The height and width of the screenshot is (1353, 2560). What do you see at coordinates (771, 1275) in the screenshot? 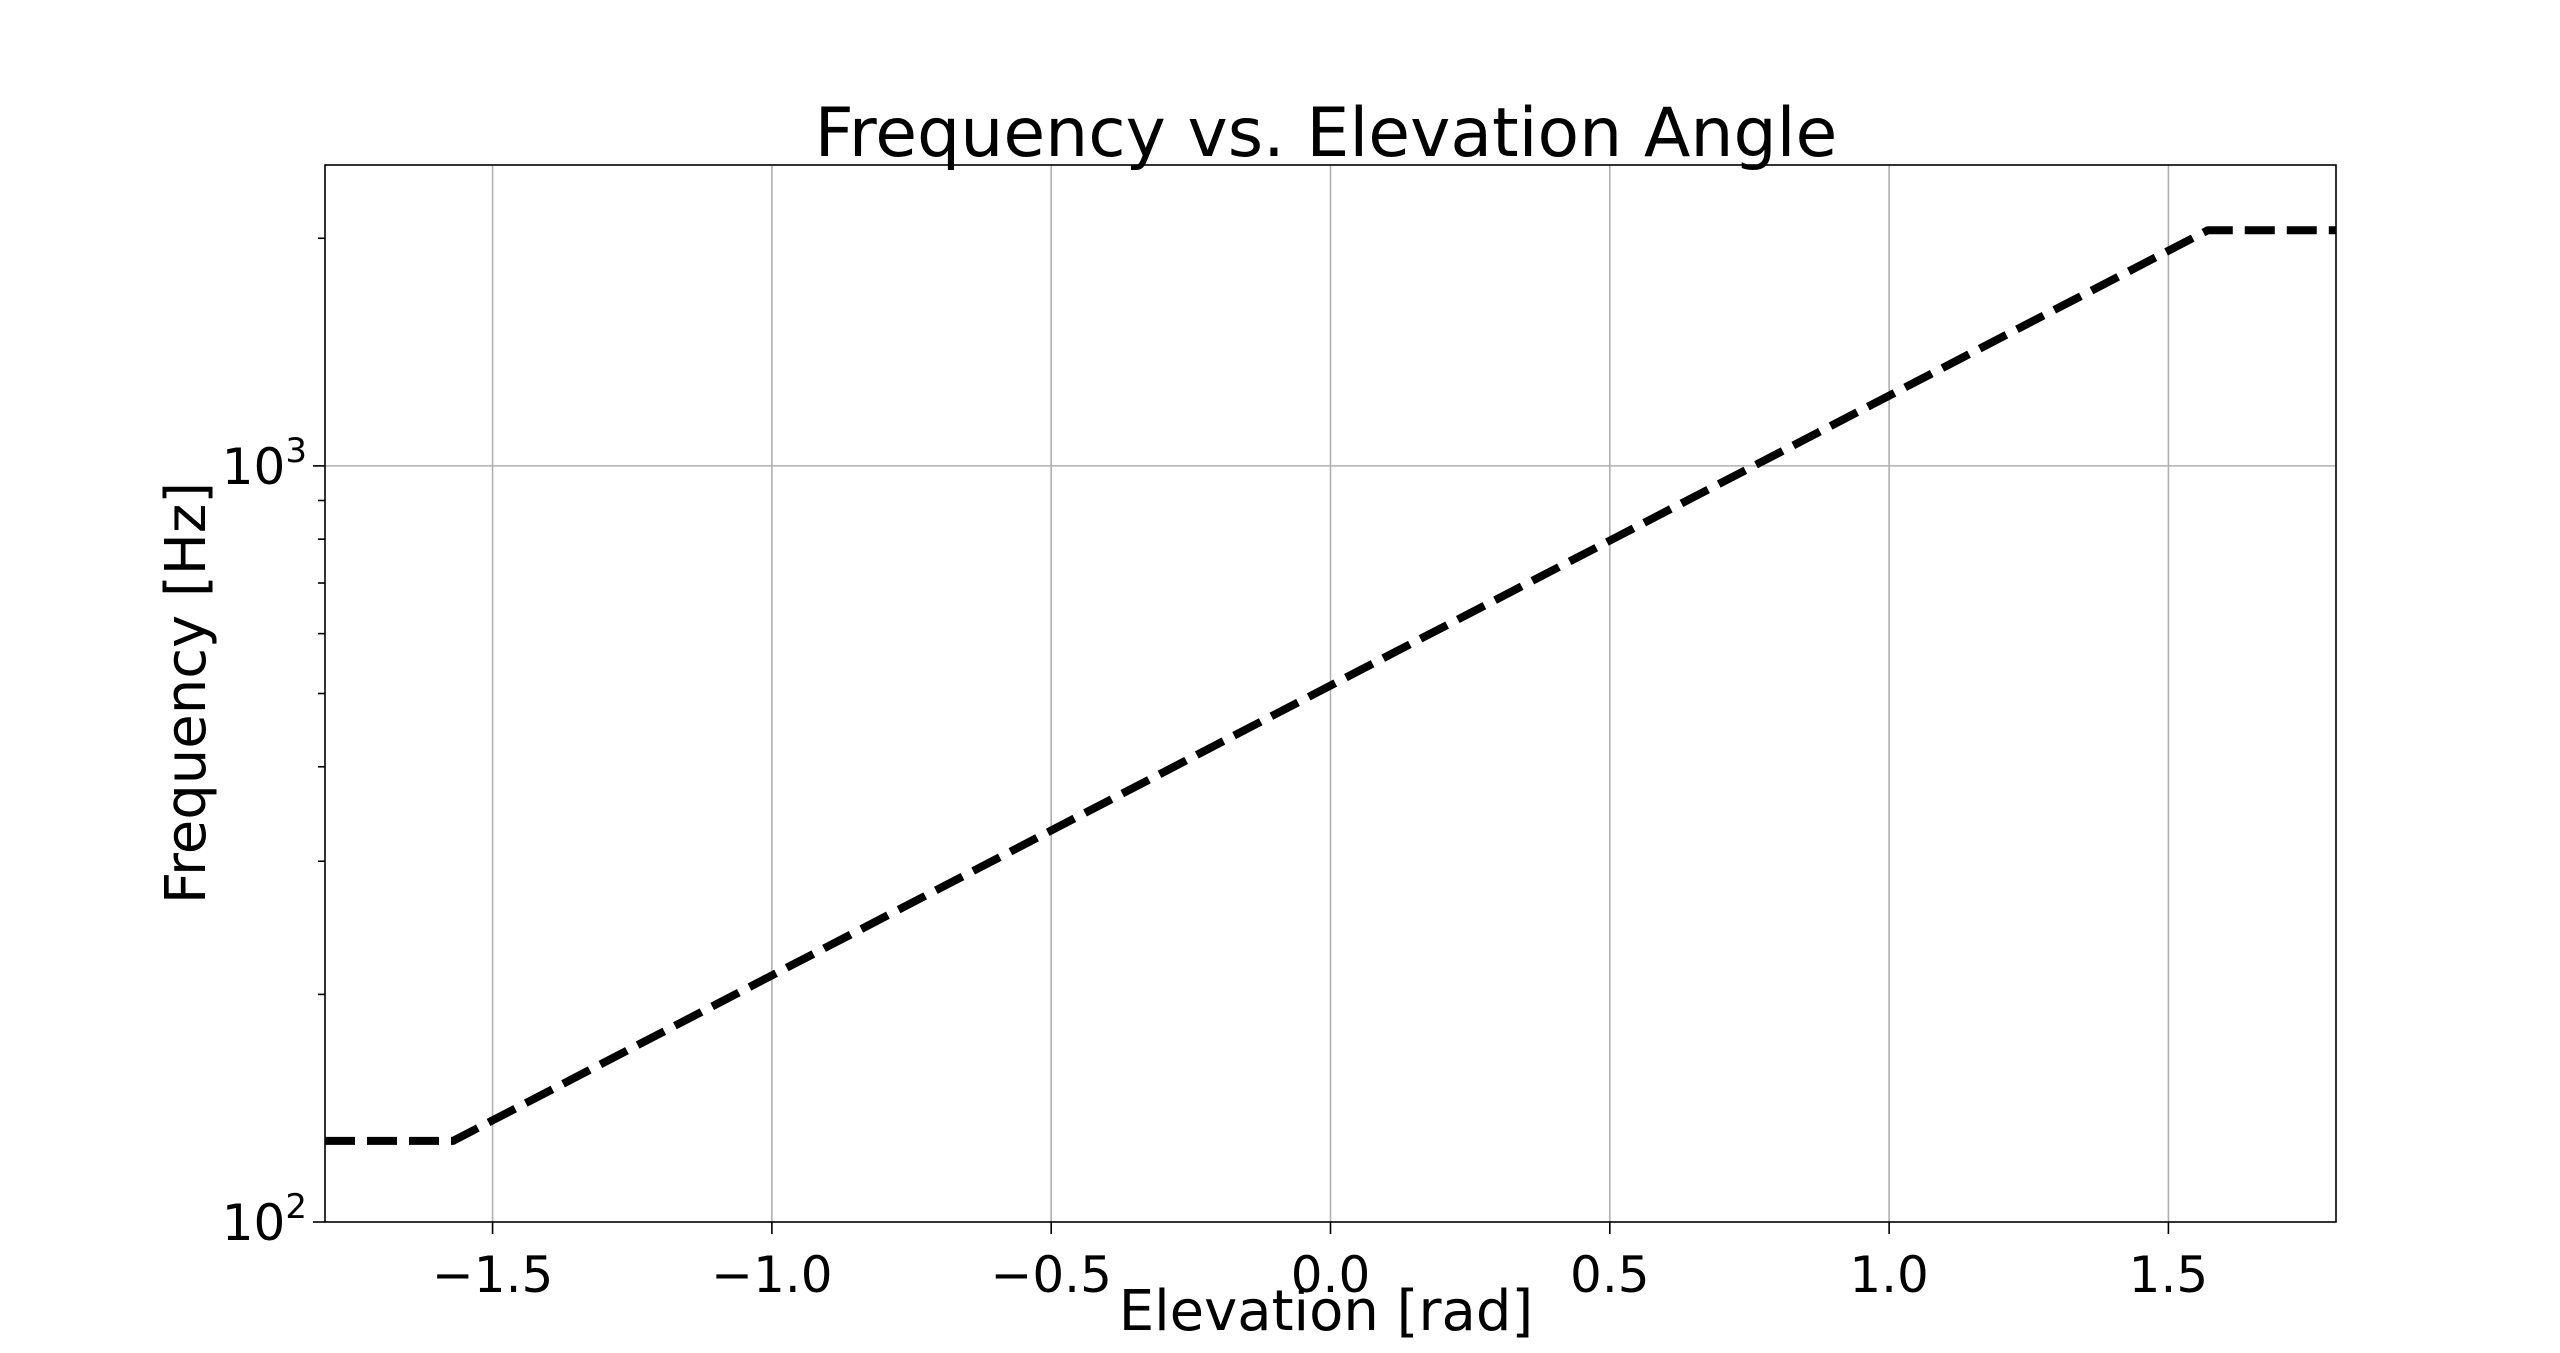
I see `x-tick-label: −1.0` at bounding box center [771, 1275].